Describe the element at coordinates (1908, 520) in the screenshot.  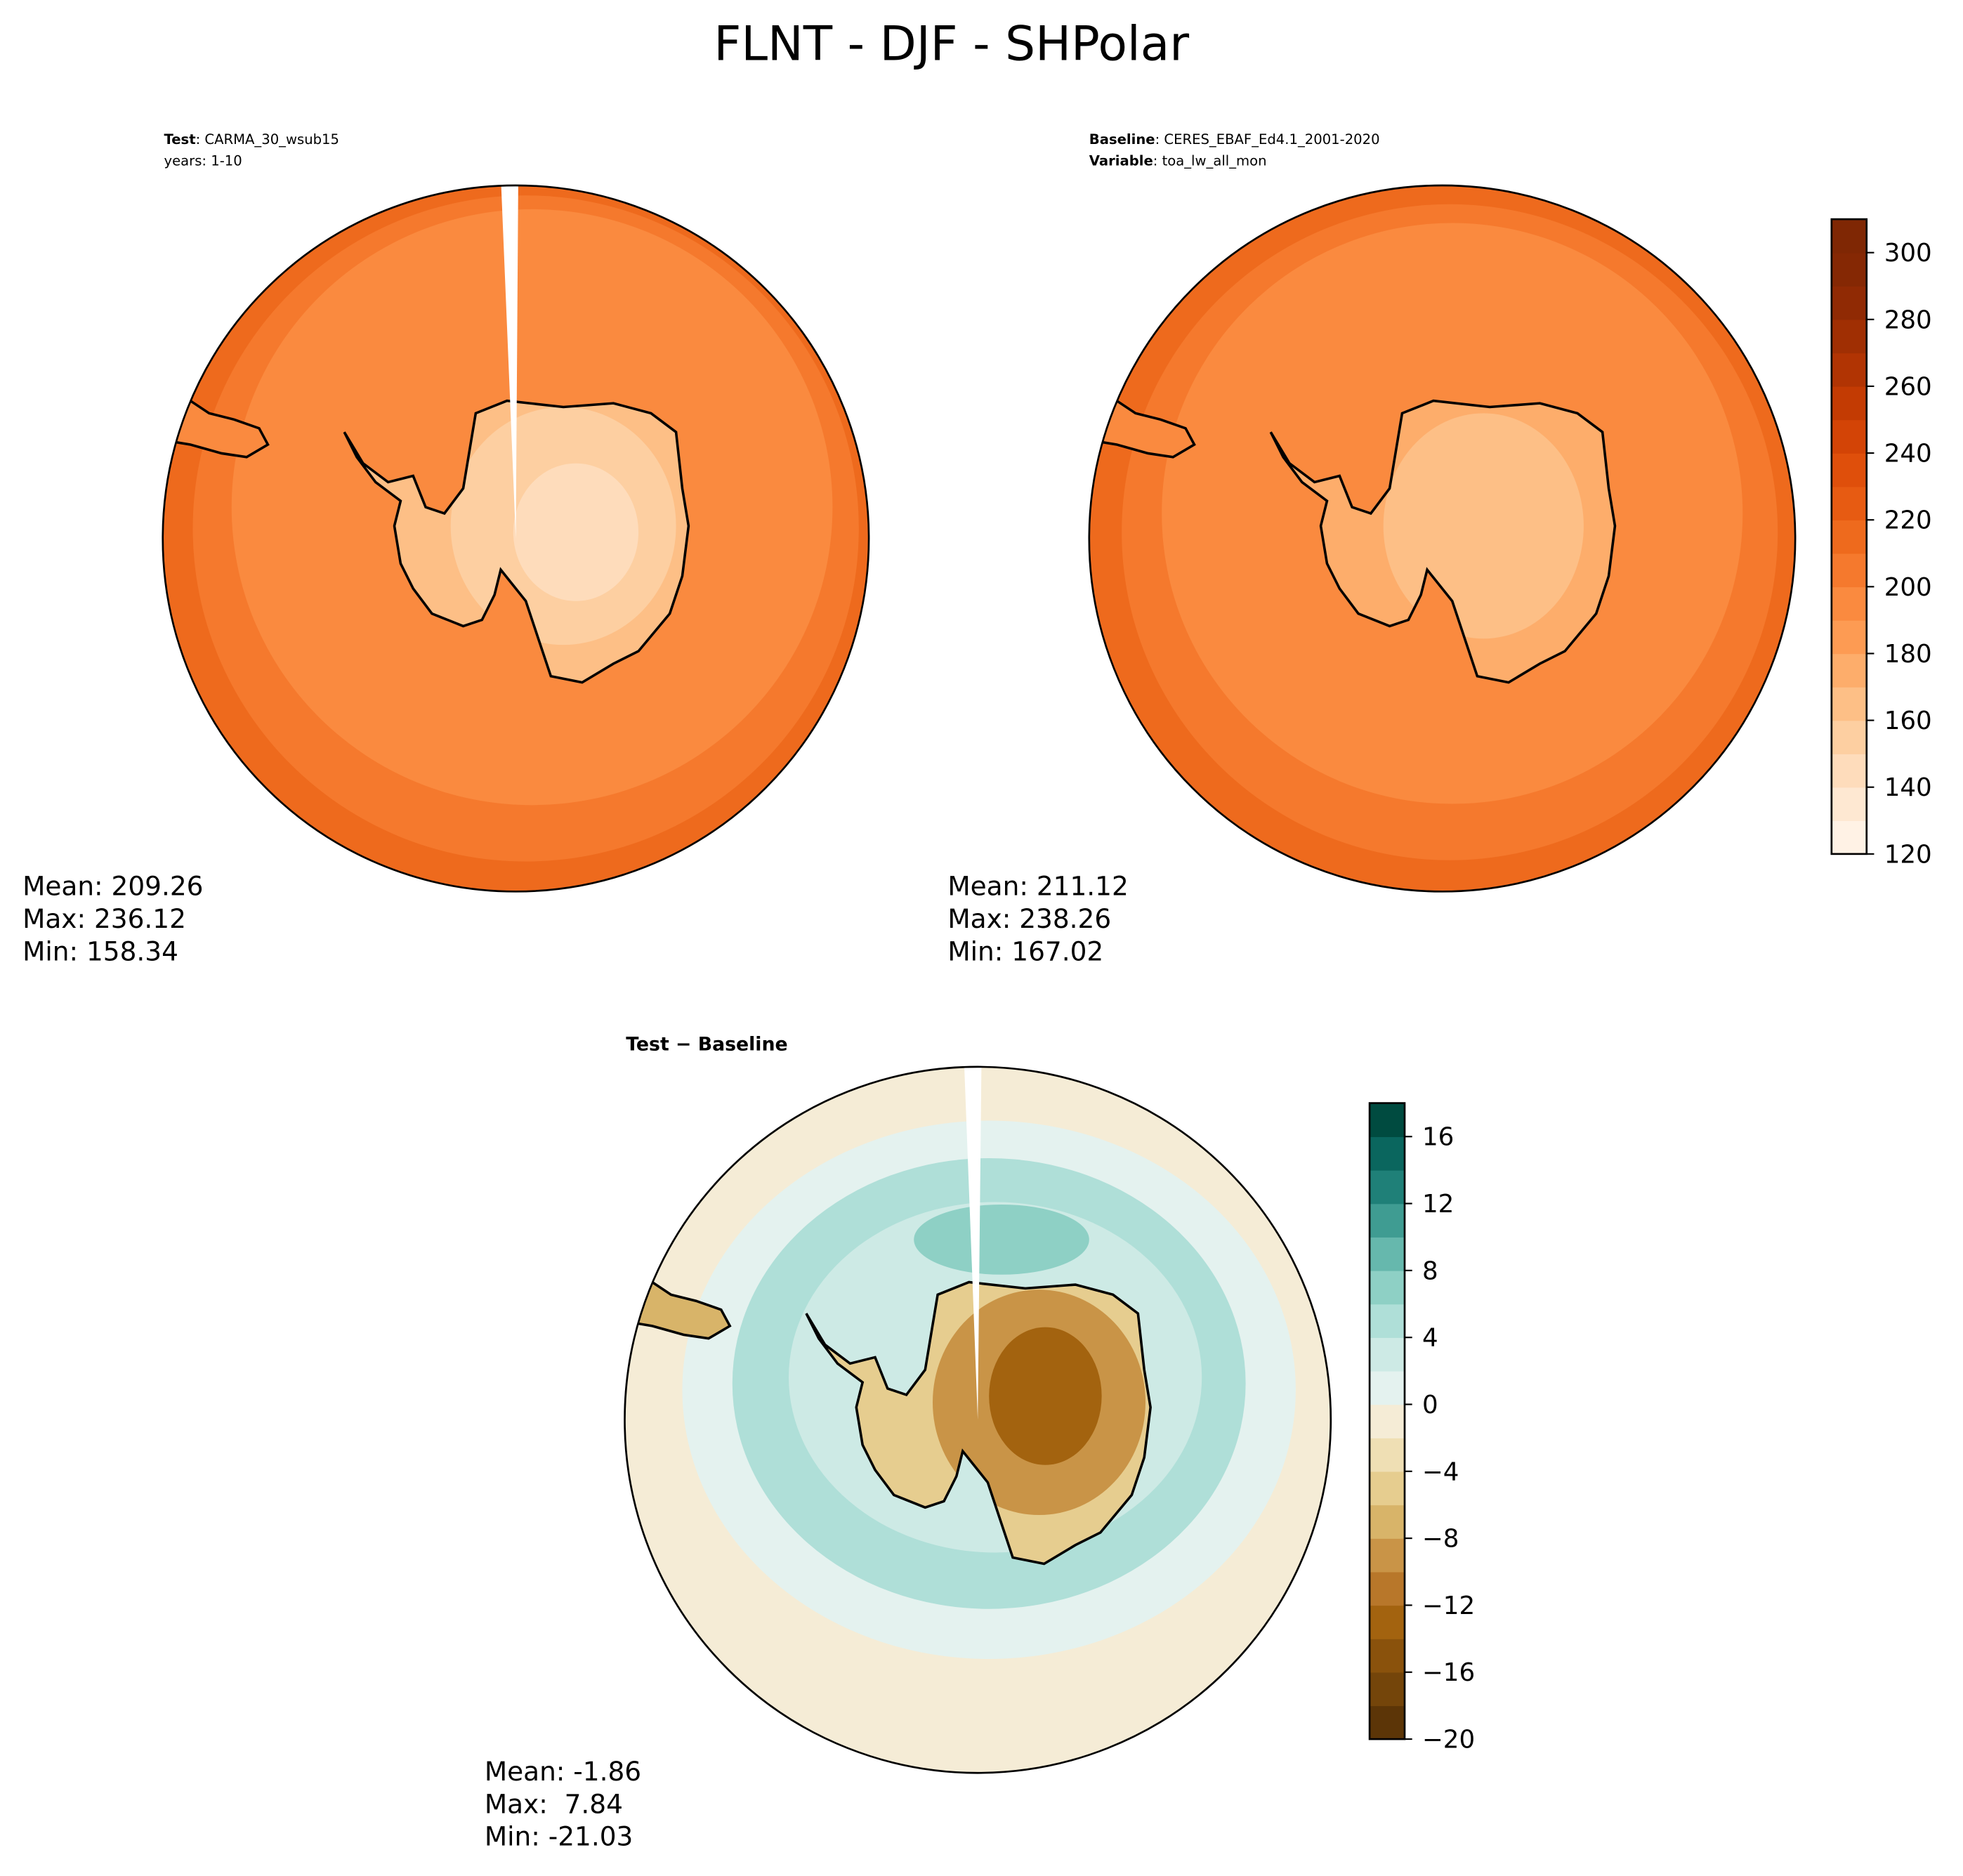
I see `colorbar-tick-label: 220` at that location.